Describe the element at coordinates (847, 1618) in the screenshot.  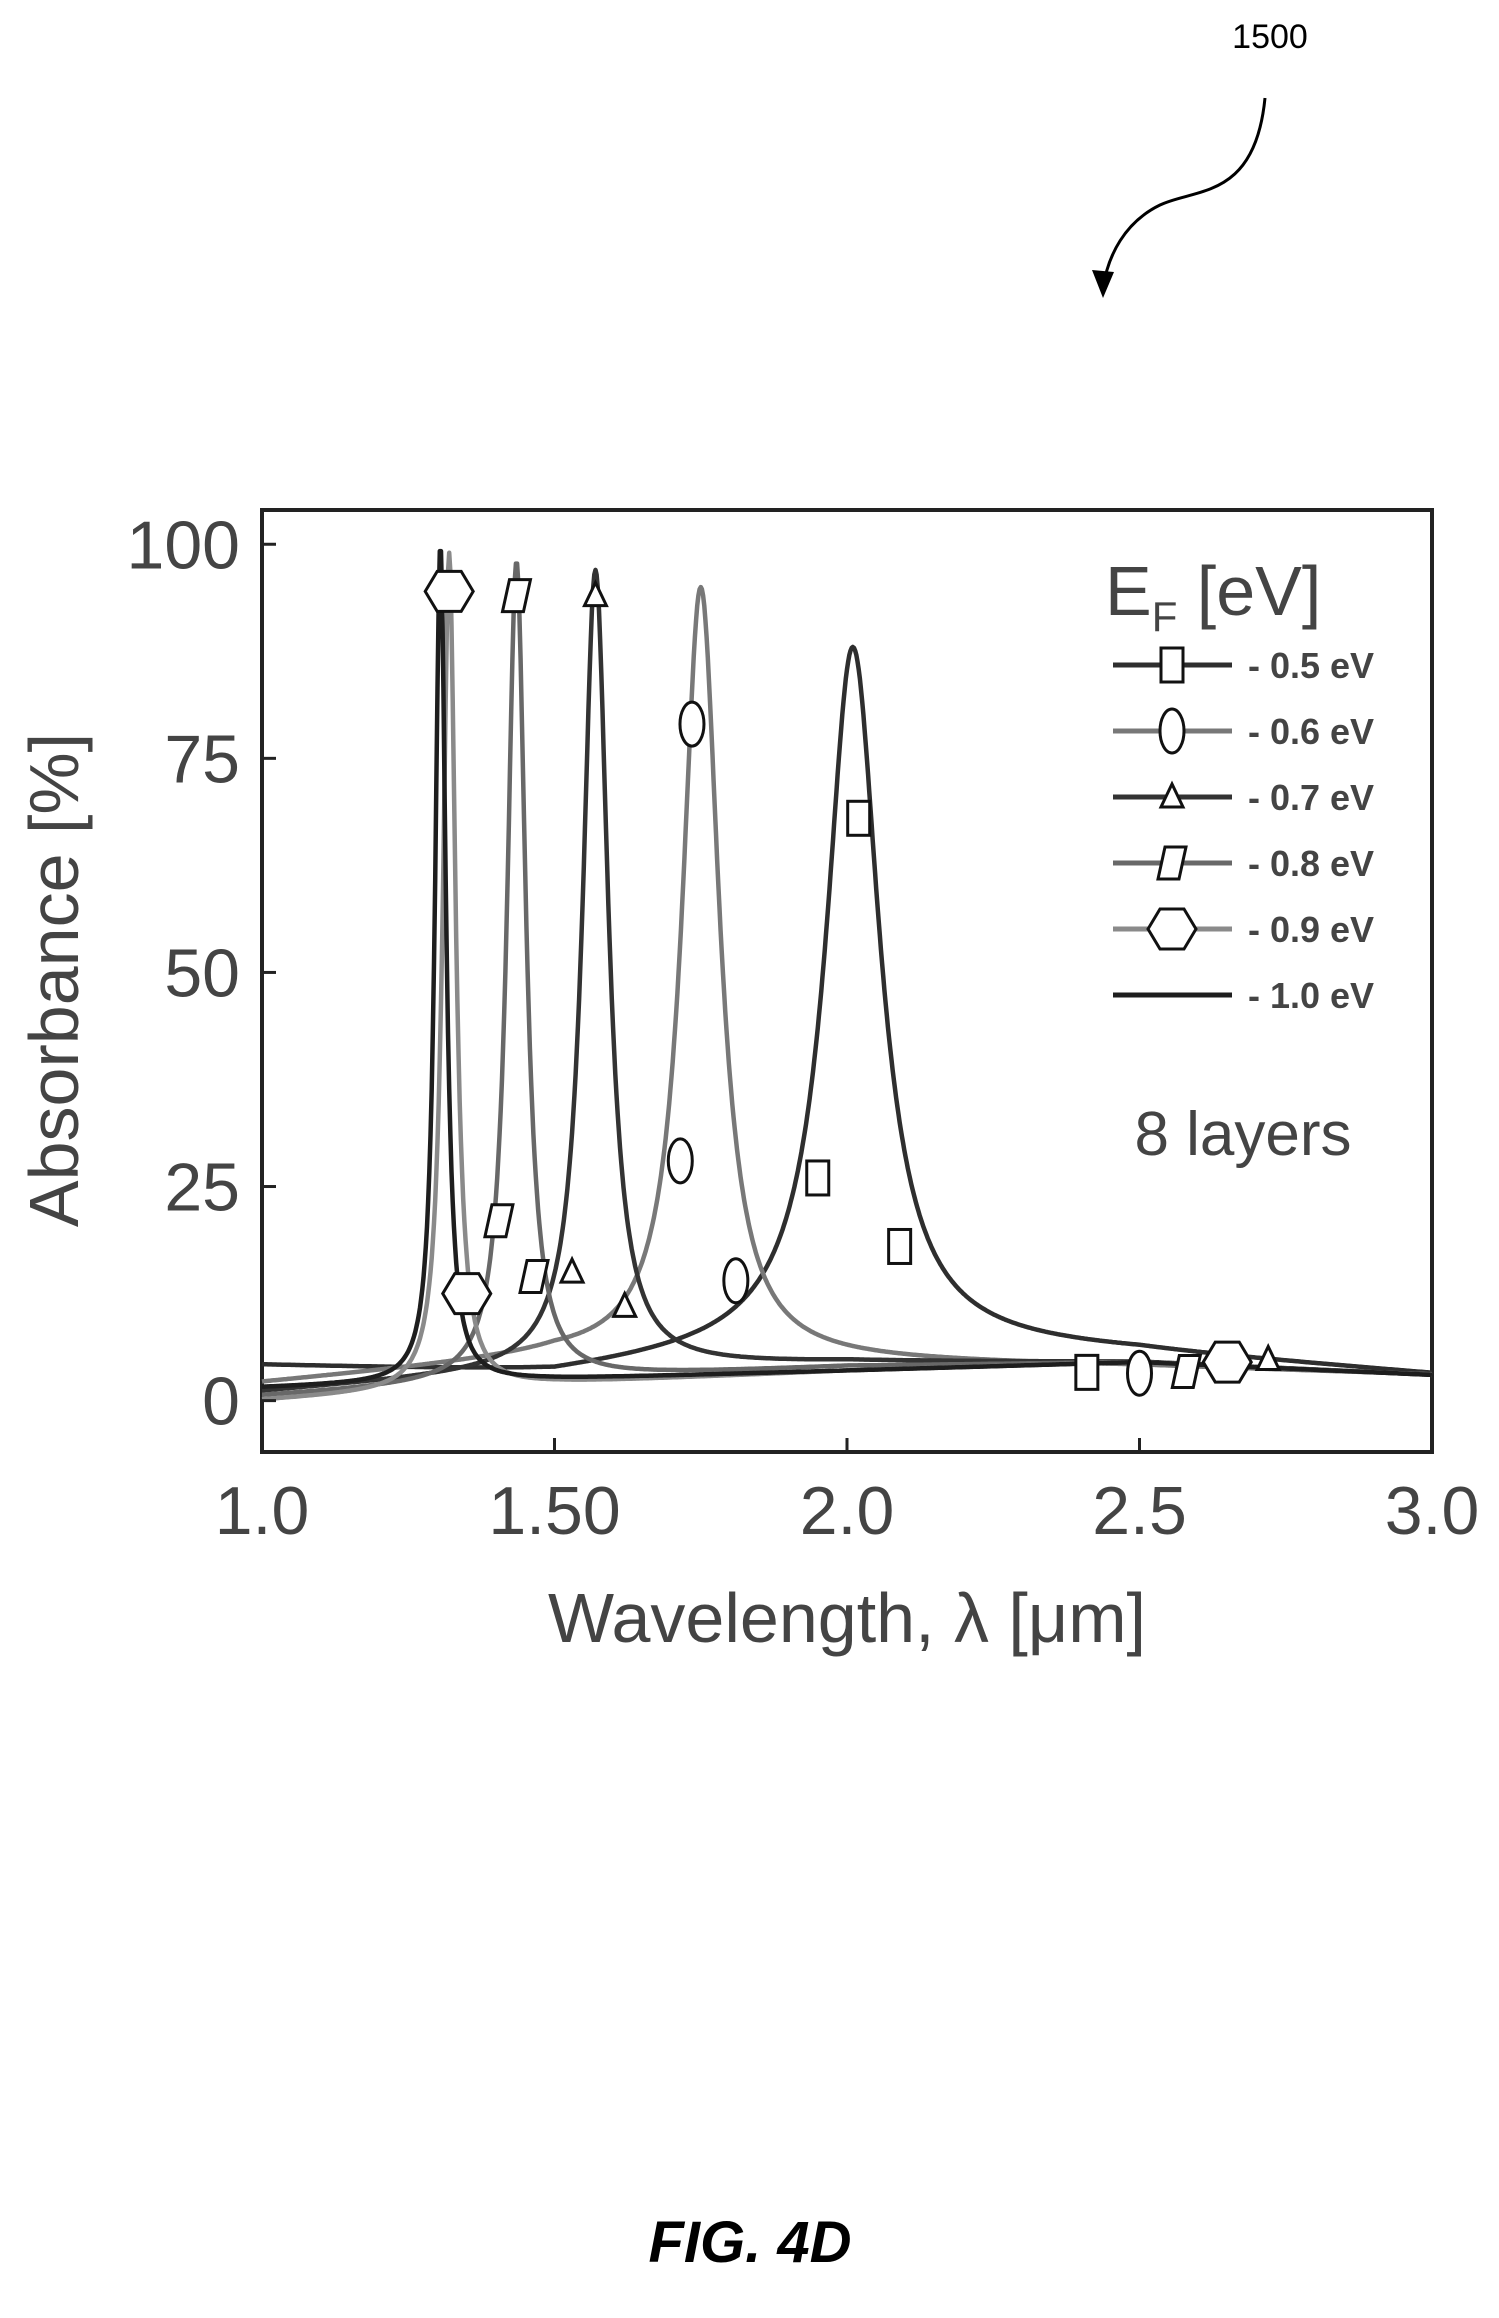
I see `x-axis-title: Wavelength, λ [μm]` at that location.